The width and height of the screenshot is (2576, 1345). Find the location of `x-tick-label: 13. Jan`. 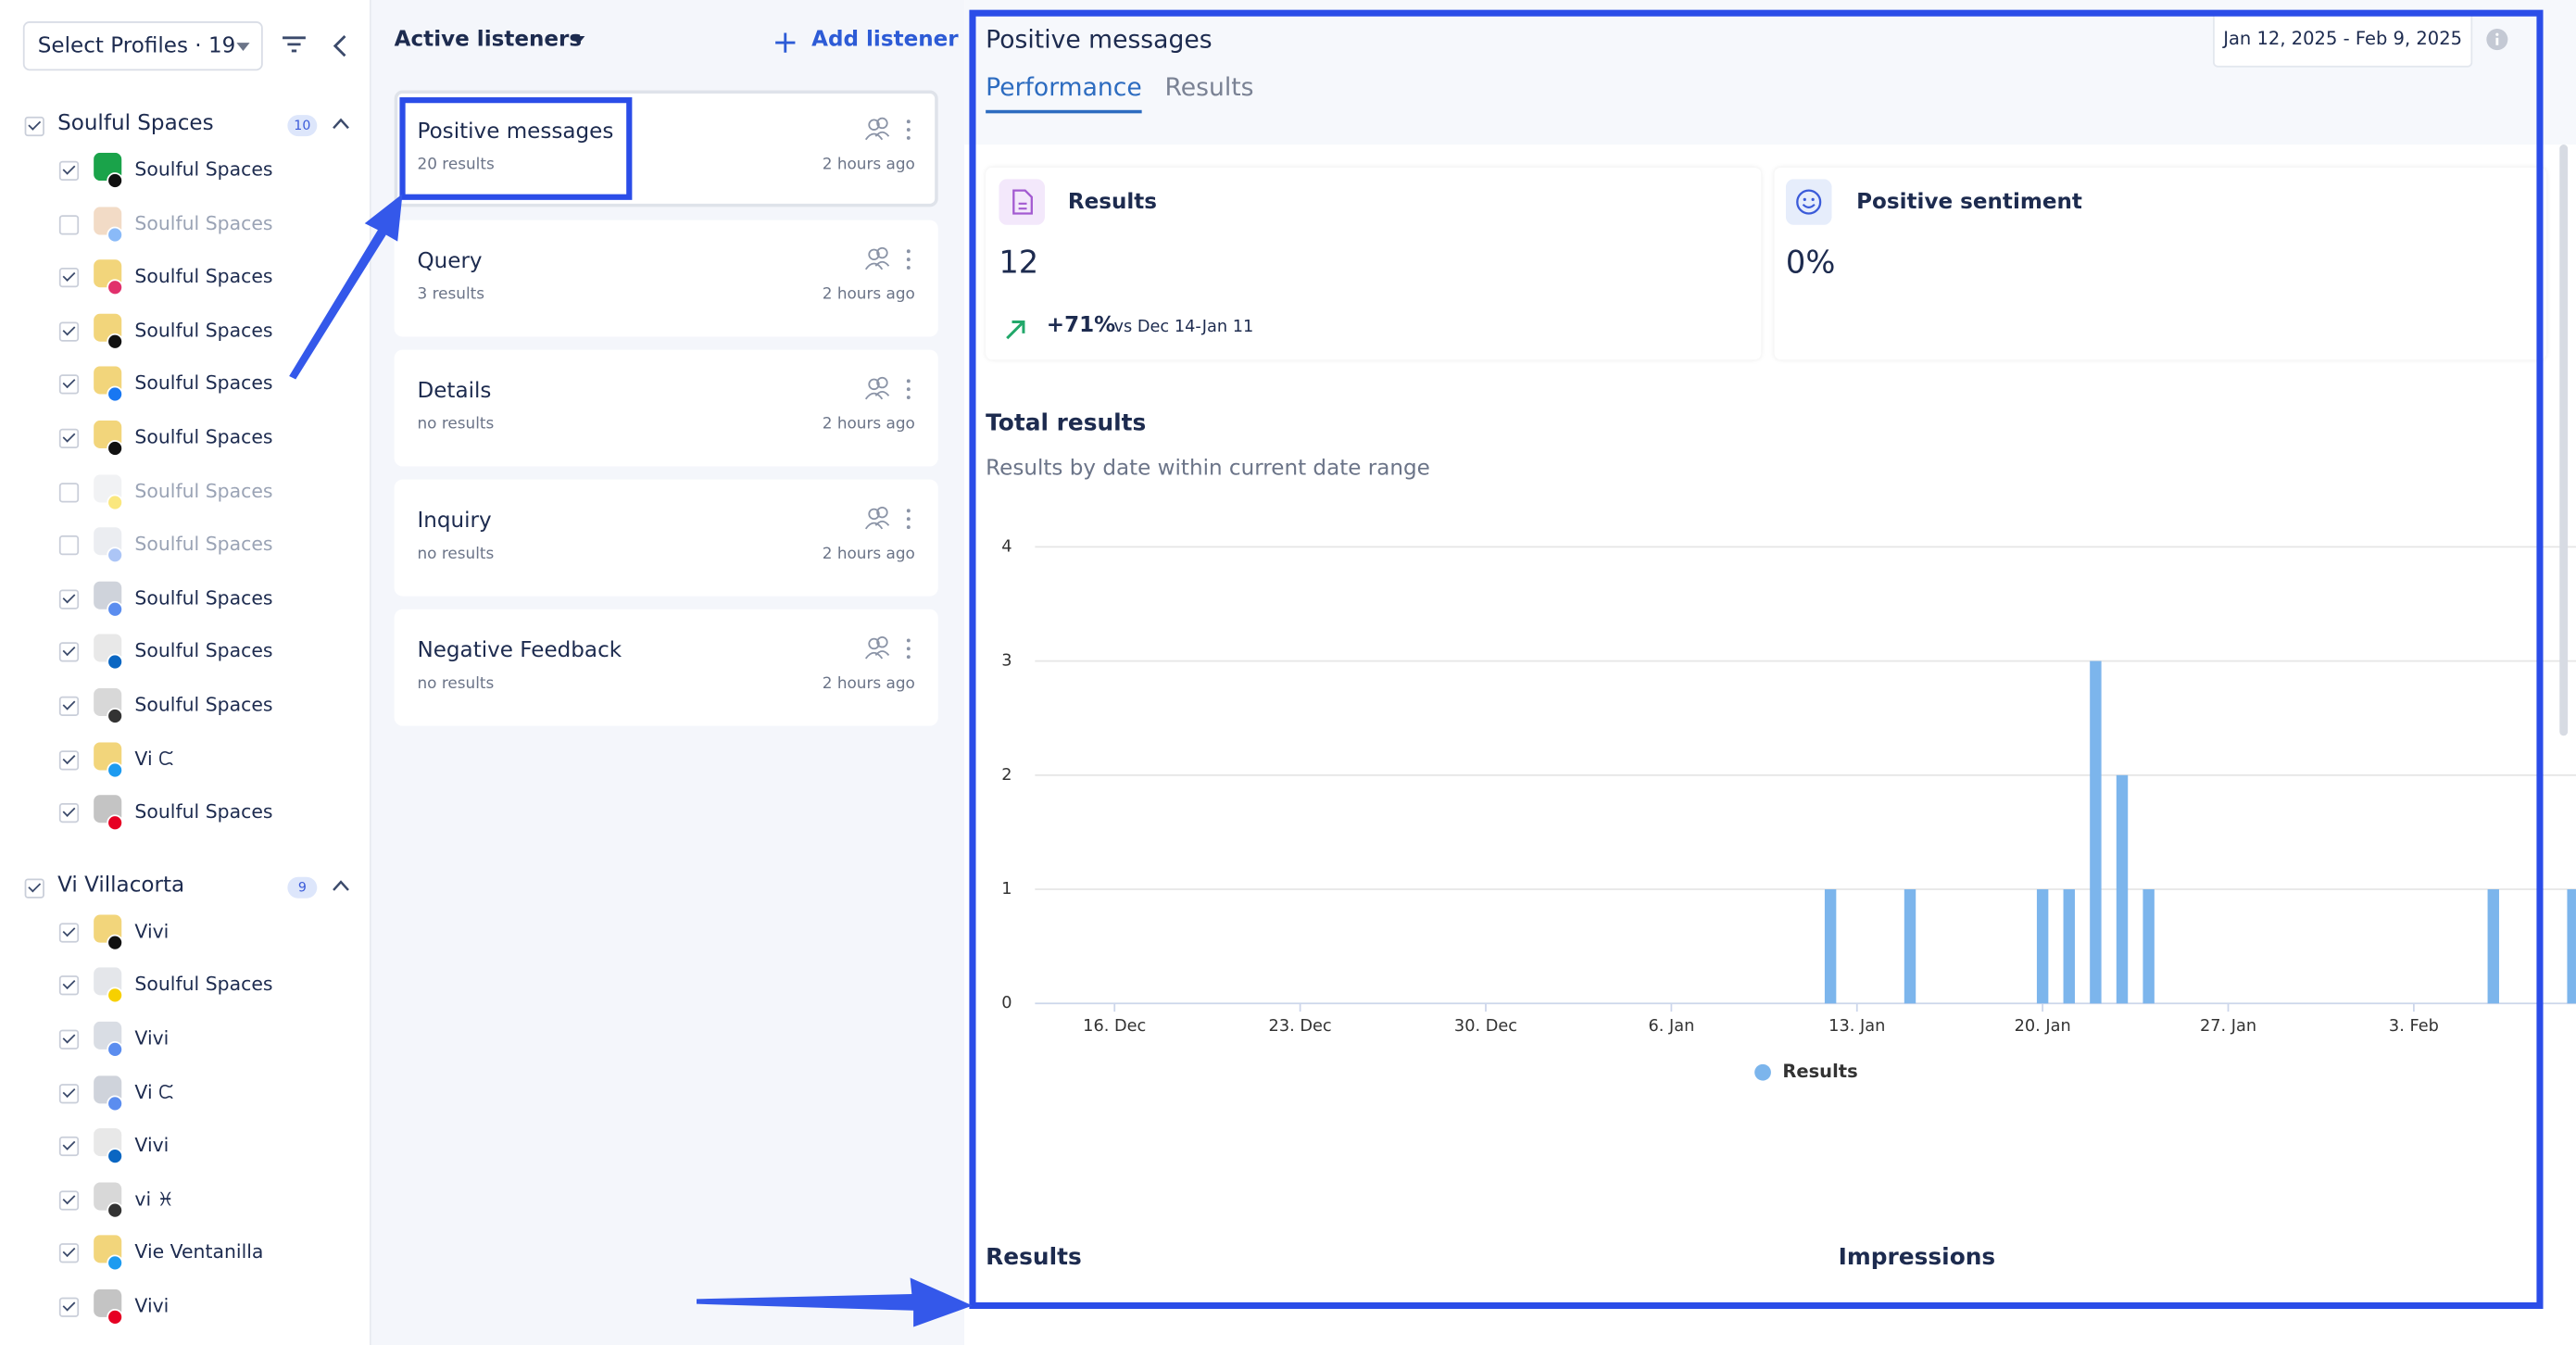

x-tick-label: 13. Jan is located at coordinates (1856, 1026).